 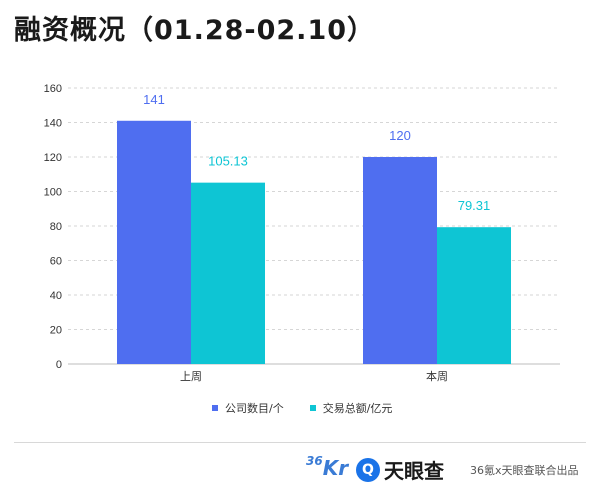 I want to click on data-label: 105.13, so click(x=228, y=161).